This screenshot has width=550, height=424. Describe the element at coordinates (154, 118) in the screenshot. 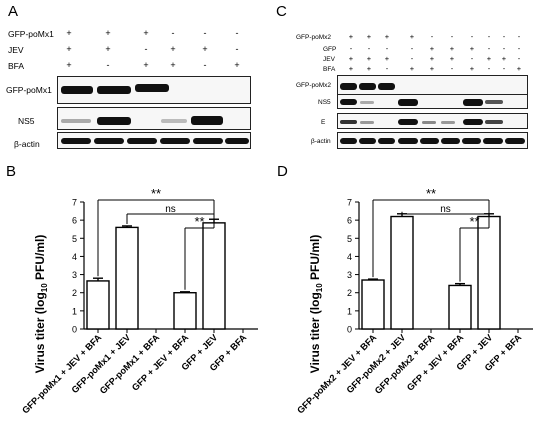

I see `blot-ns5` at that location.